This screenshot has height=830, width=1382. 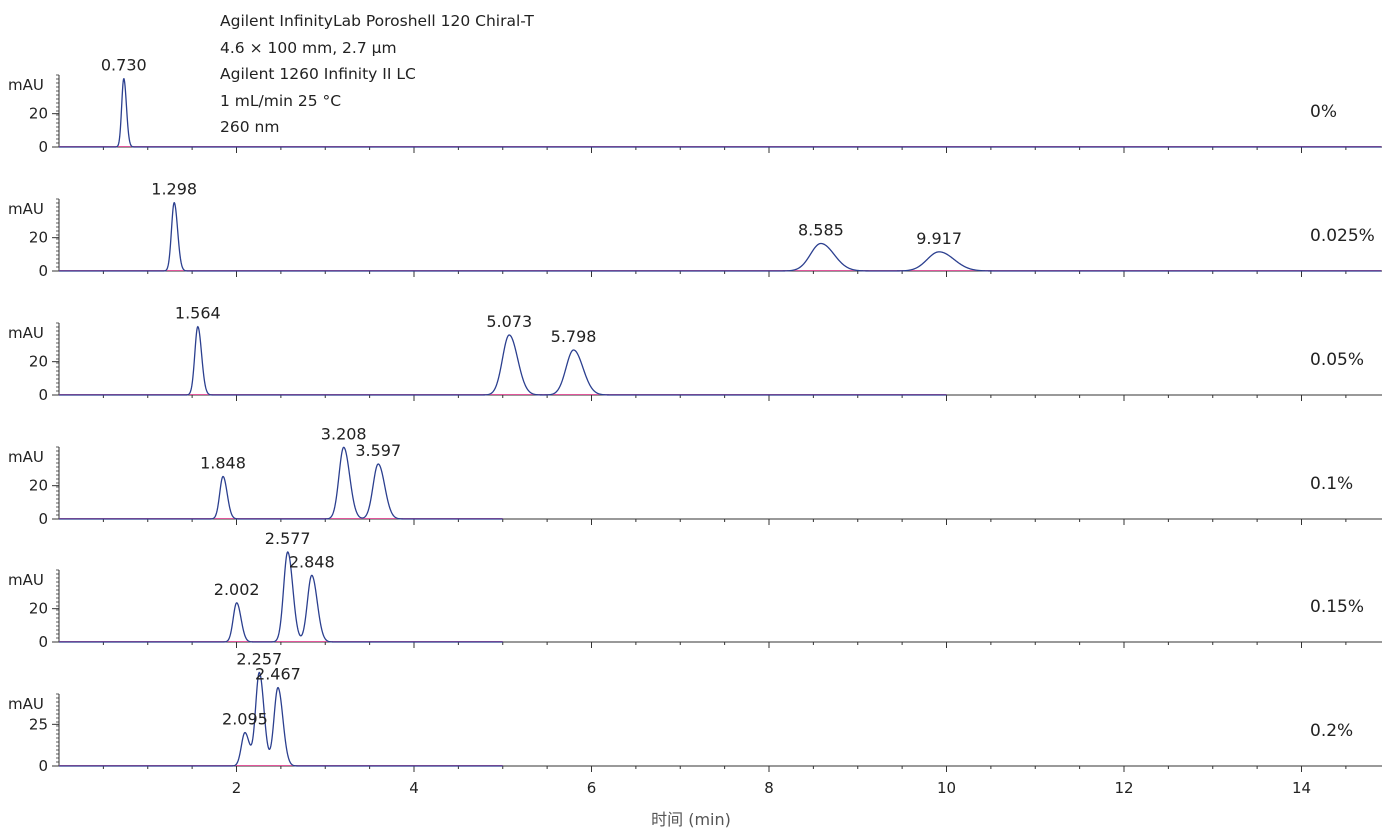 What do you see at coordinates (1337, 607) in the screenshot?
I see `series-label: 0.15%` at bounding box center [1337, 607].